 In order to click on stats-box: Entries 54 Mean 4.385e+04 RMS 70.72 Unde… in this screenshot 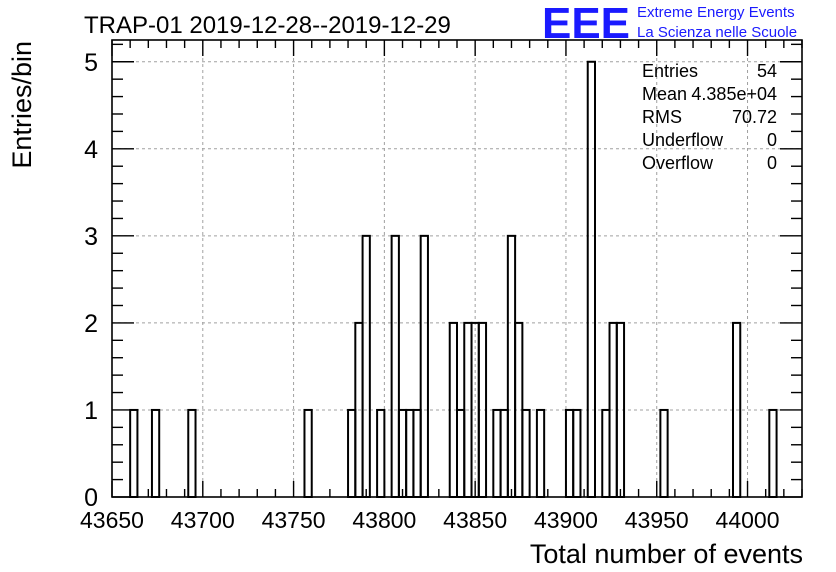, I will do `click(709, 117)`.